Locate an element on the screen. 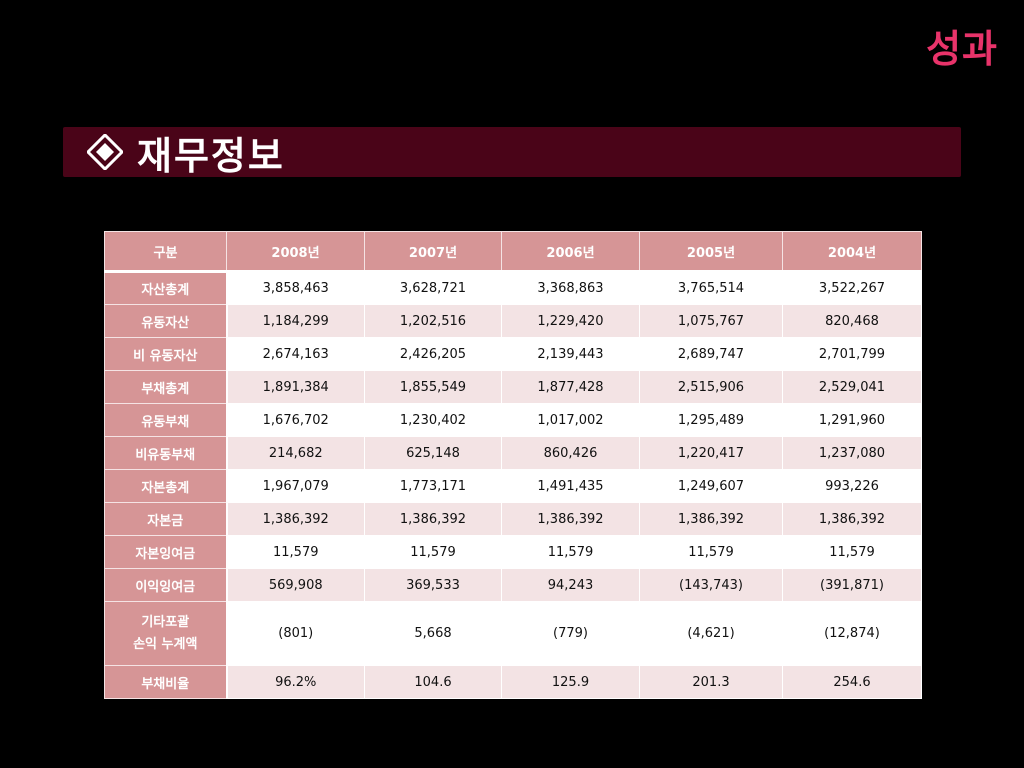  header-2007: 2007년 is located at coordinates (433, 252).